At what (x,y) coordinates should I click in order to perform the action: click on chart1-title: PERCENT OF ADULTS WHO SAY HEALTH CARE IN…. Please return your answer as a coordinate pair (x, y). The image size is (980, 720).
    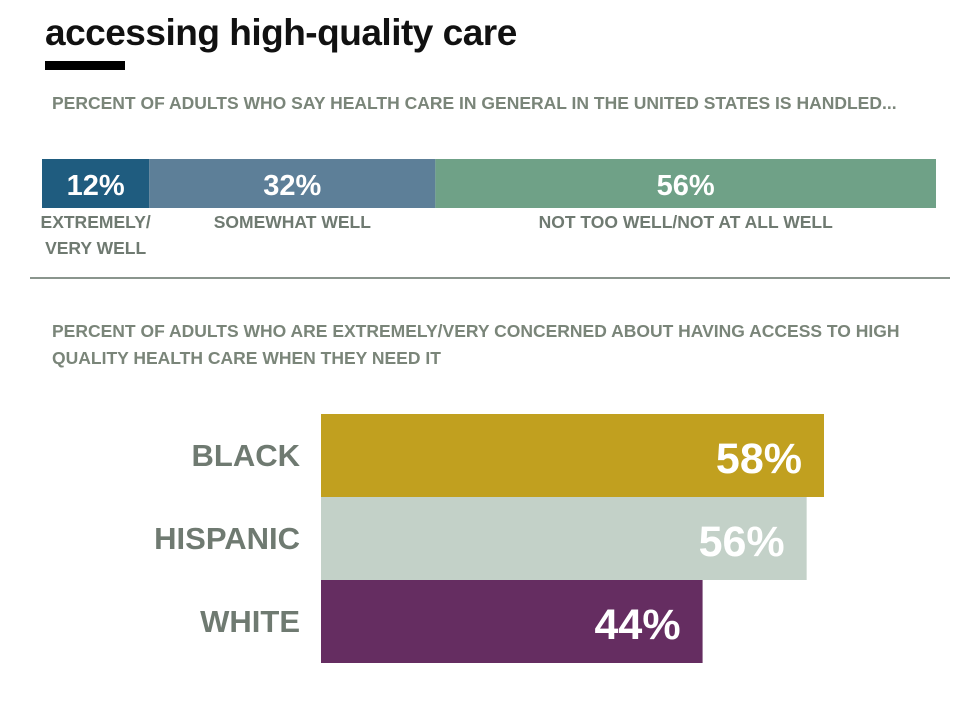
    Looking at the image, I should click on (474, 103).